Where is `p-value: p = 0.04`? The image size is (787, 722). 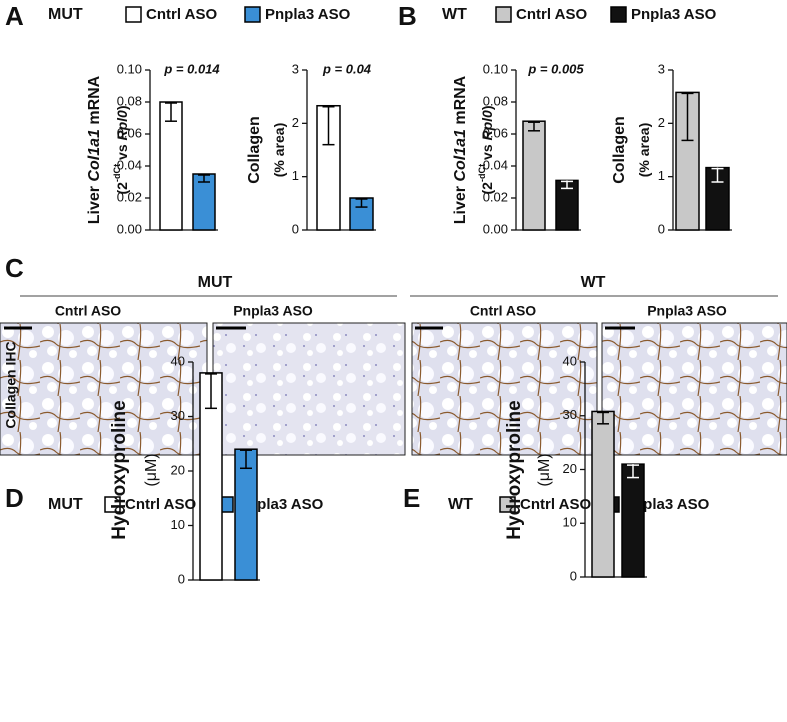 p-value: p = 0.04 is located at coordinates (347, 68).